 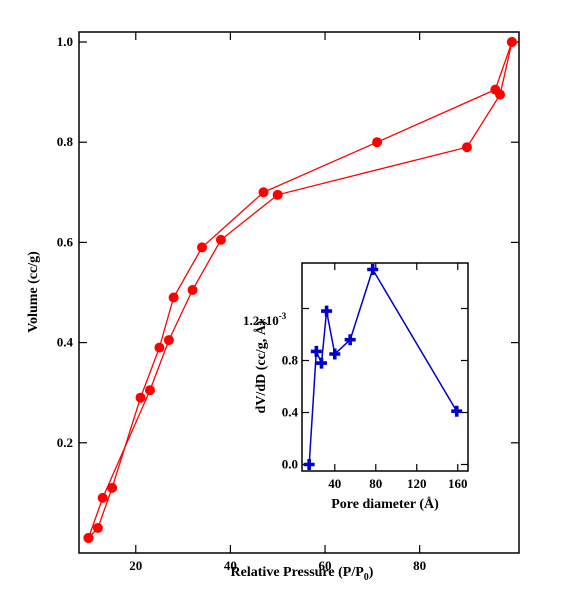 What do you see at coordinates (65, 342) in the screenshot?
I see `main-y-tick-label: 0.4` at bounding box center [65, 342].